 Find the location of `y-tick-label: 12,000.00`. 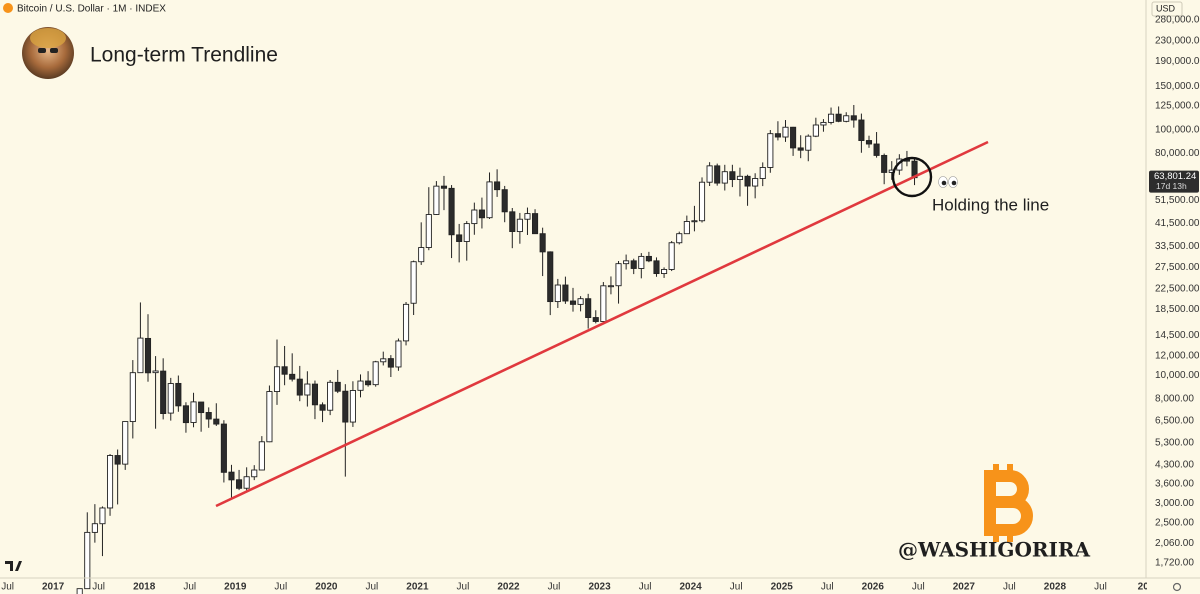

y-tick-label: 12,000.00 is located at coordinates (1177, 355).